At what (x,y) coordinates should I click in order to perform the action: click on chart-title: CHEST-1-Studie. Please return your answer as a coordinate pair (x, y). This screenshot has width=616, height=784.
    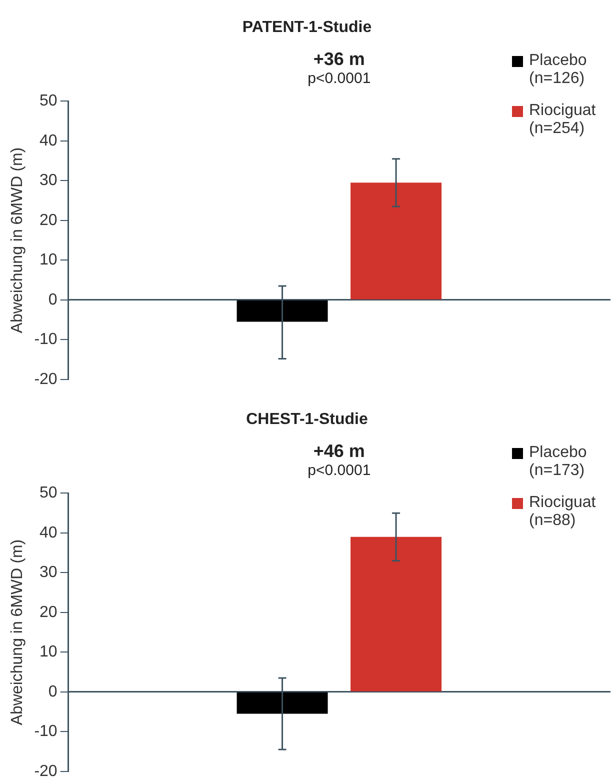
    Looking at the image, I should click on (307, 419).